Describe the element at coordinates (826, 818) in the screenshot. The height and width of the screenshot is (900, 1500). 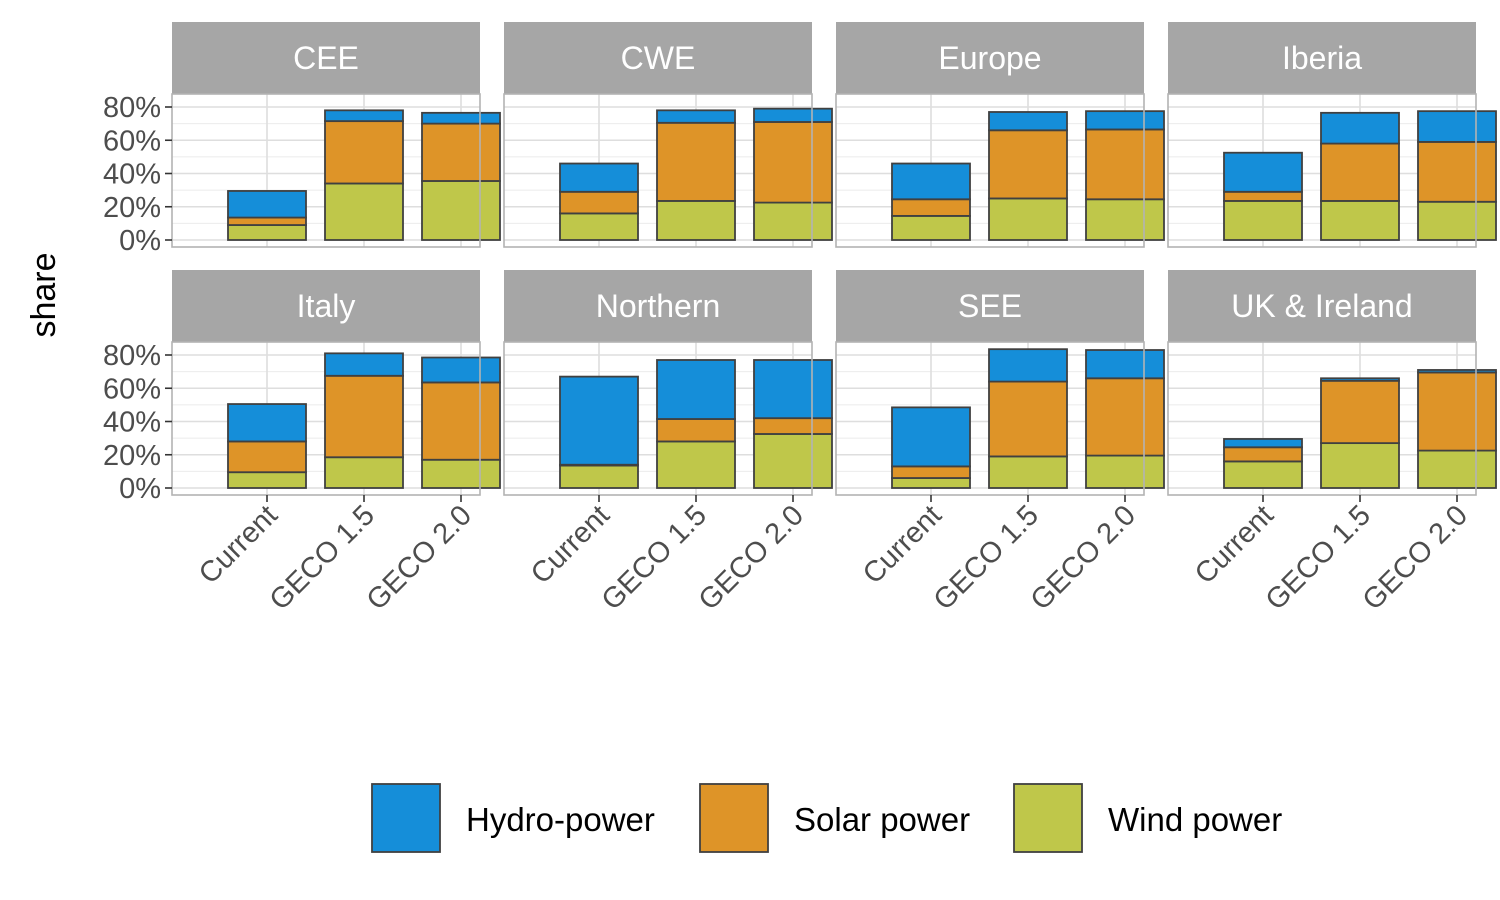
I see `legend: Hydro-power Solar power Wind power` at that location.